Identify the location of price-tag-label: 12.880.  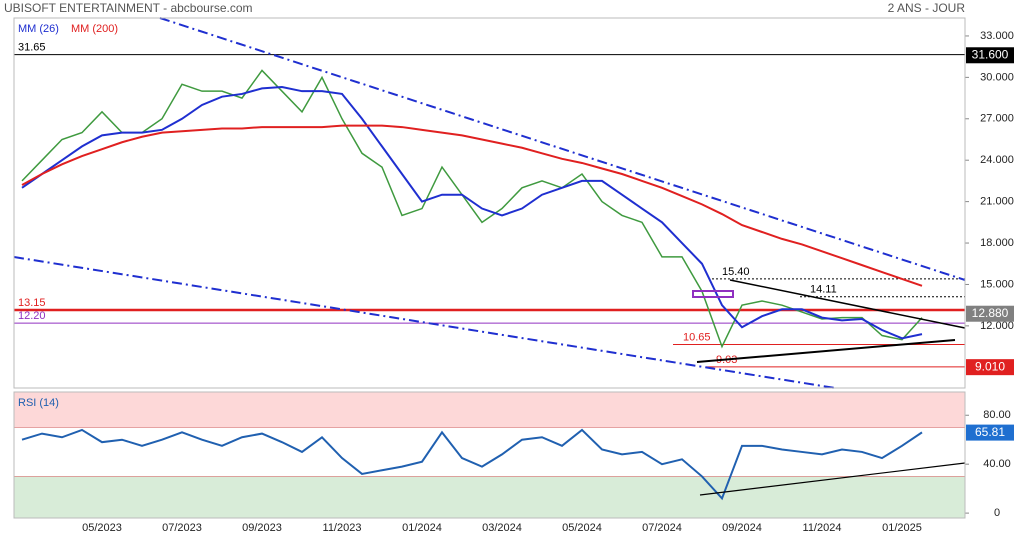
(990, 313).